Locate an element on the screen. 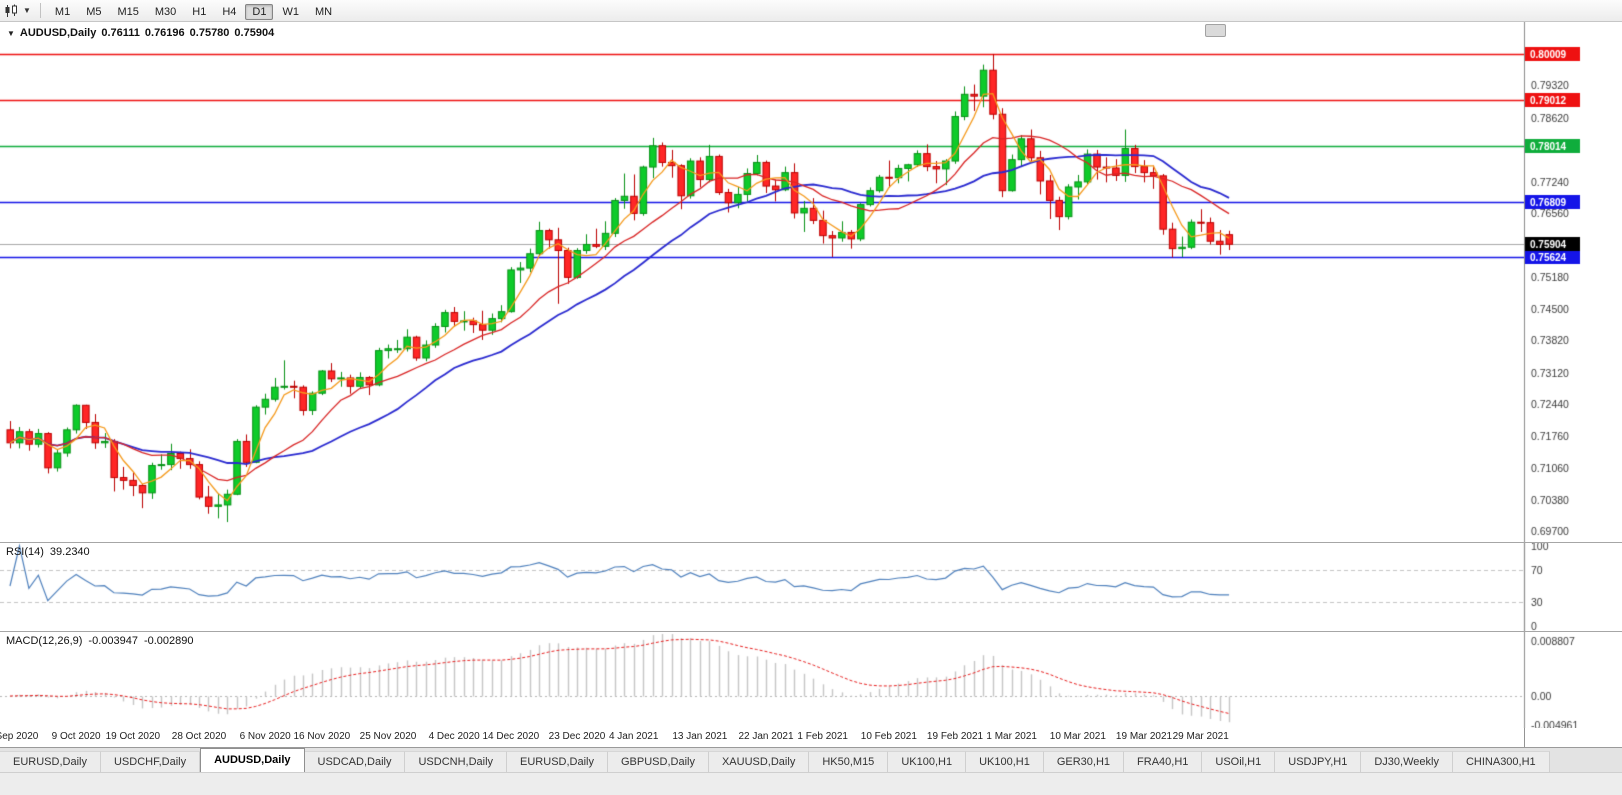 The image size is (1622, 795). timeframe-button-M30: M30 is located at coordinates (165, 11).